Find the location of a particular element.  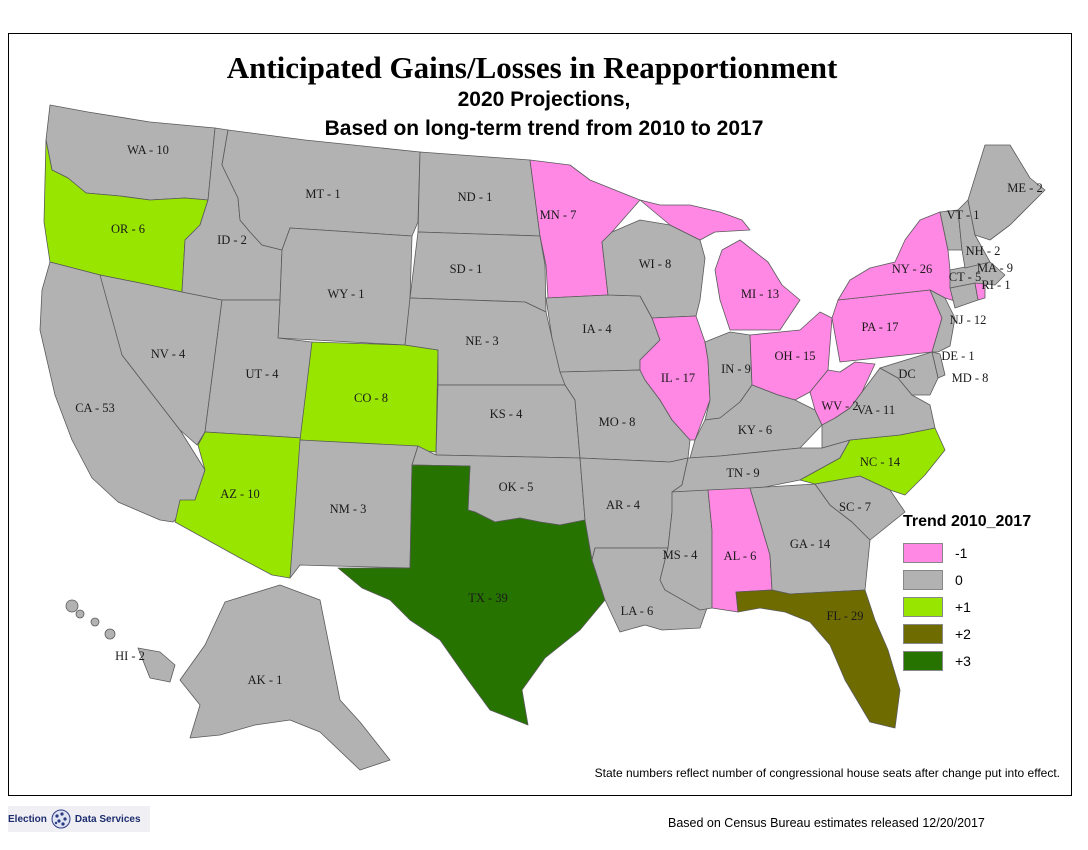

state-label-nv: NV - 4 is located at coordinates (168, 354).